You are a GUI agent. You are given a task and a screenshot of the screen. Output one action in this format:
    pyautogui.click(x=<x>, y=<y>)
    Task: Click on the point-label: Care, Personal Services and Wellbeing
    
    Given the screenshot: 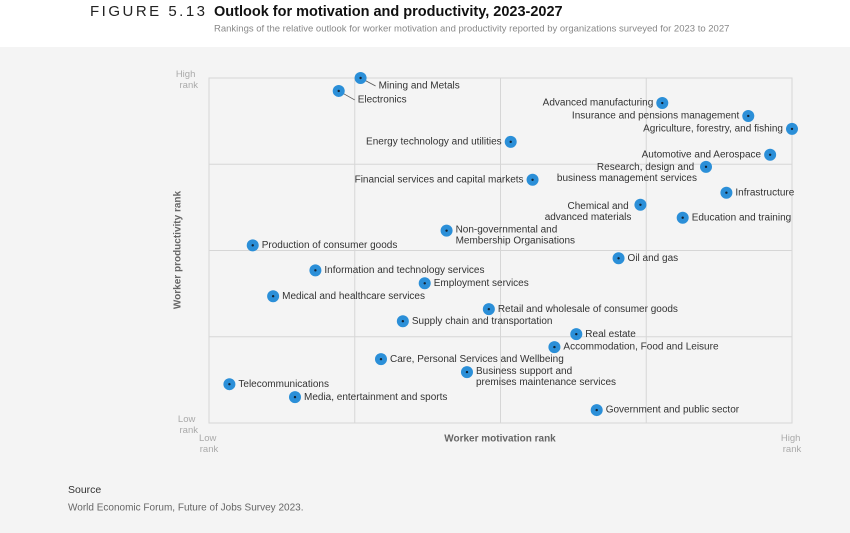 What is the action you would take?
    pyautogui.click(x=477, y=359)
    